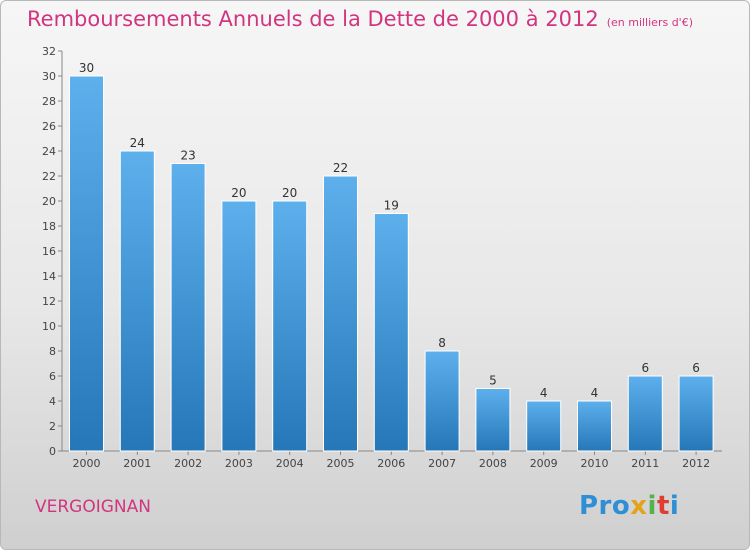  What do you see at coordinates (290, 326) in the screenshot?
I see `bar-2004` at bounding box center [290, 326].